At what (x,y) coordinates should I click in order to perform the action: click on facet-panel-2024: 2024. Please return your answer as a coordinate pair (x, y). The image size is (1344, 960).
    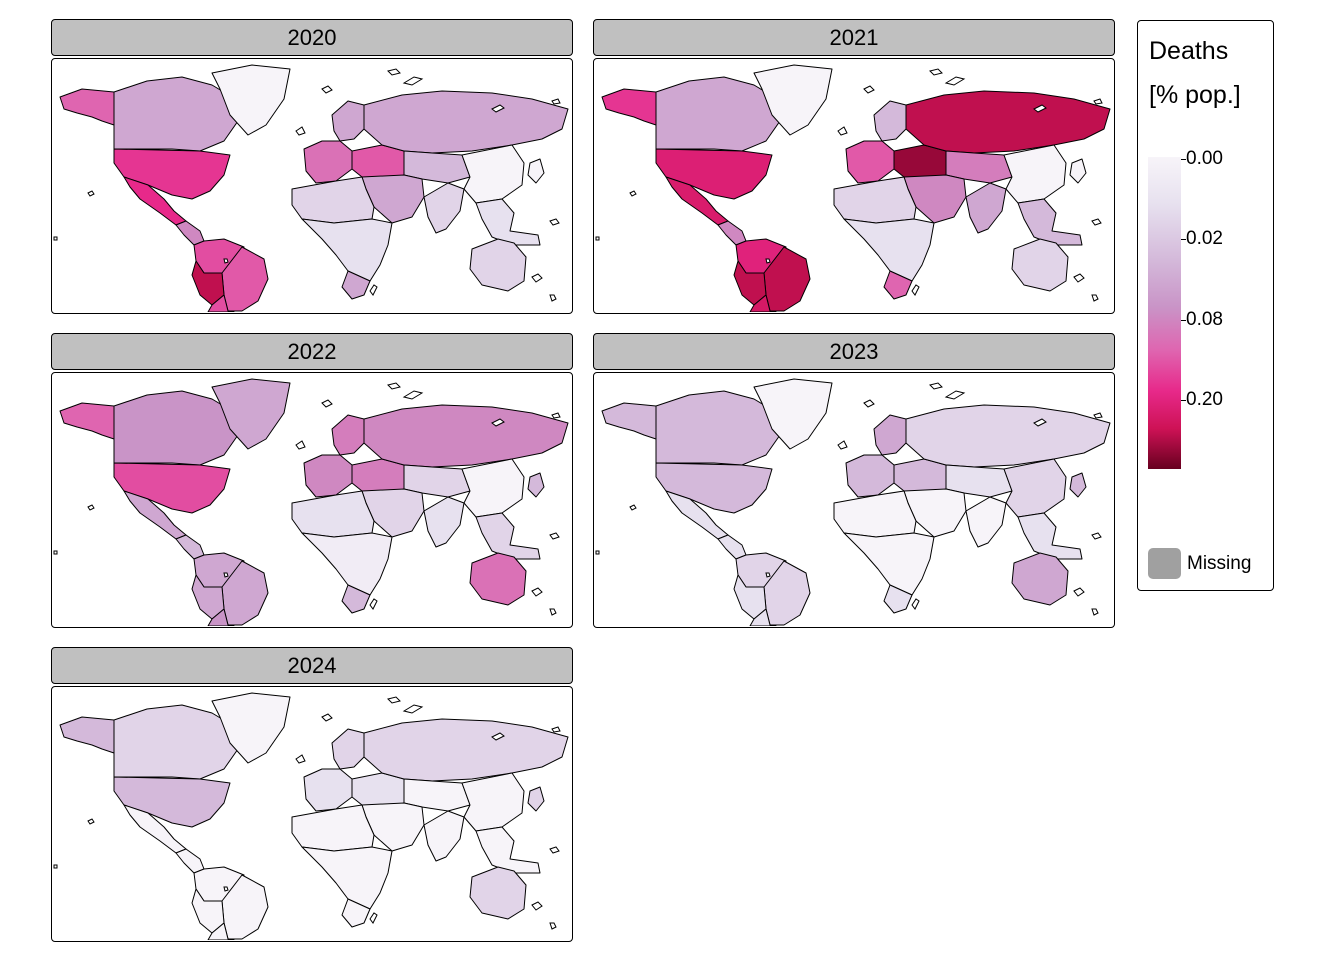
    Looking at the image, I should click on (312, 794).